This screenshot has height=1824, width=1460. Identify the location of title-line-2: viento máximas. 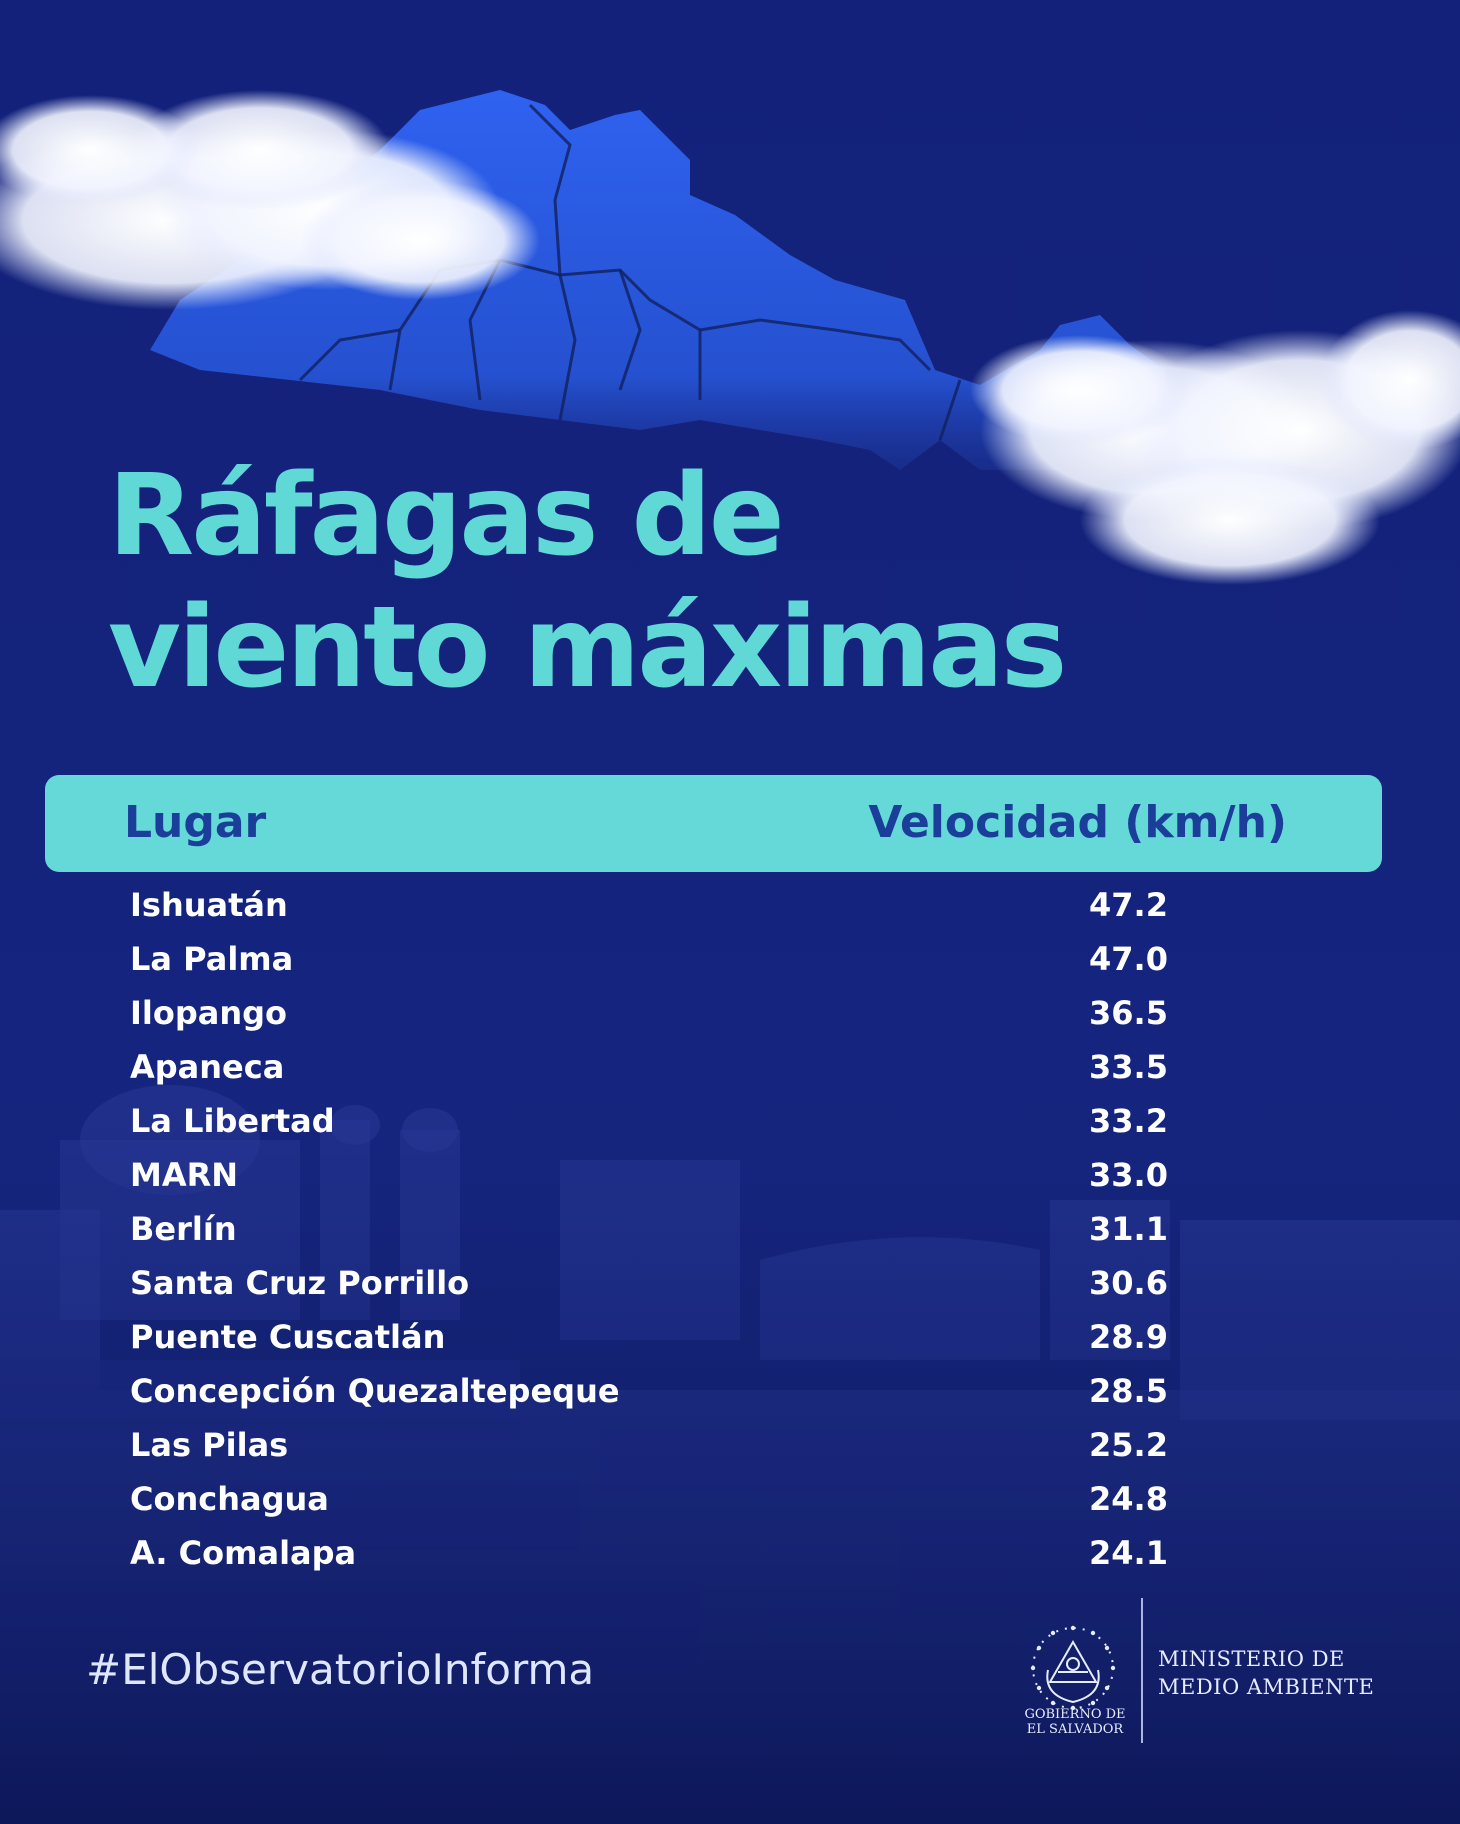
(587, 648).